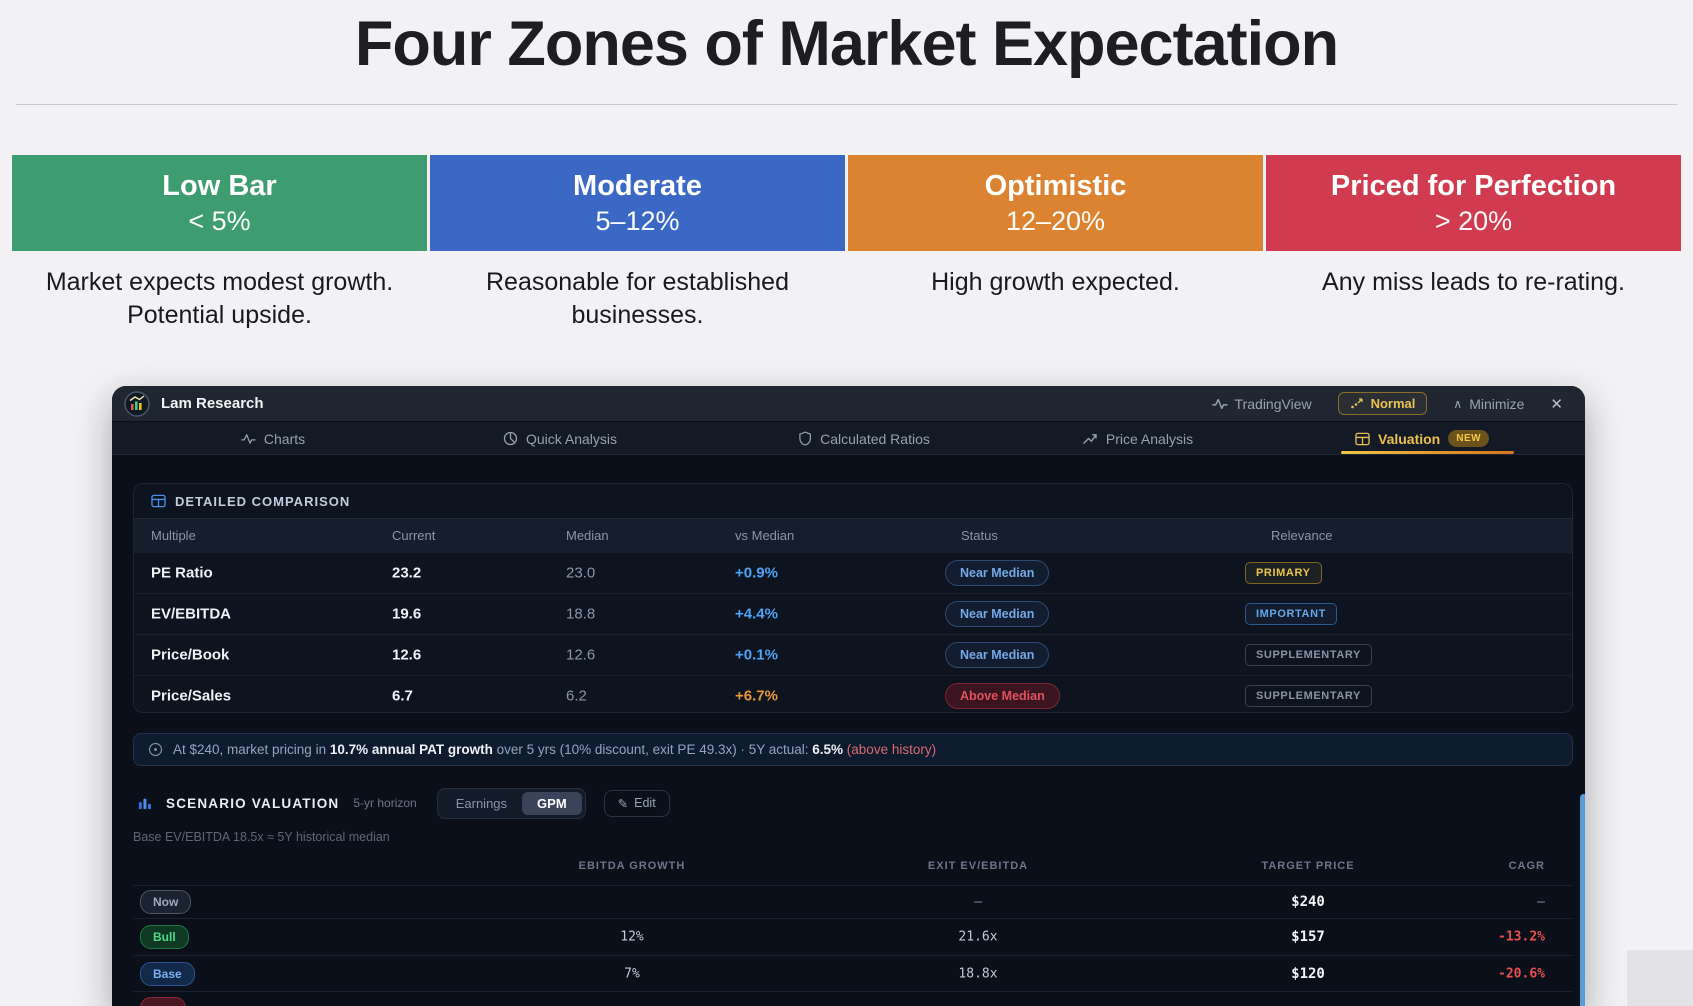 Image resolution: width=1693 pixels, height=1006 pixels. What do you see at coordinates (1362, 438) in the screenshot?
I see `table-icon` at bounding box center [1362, 438].